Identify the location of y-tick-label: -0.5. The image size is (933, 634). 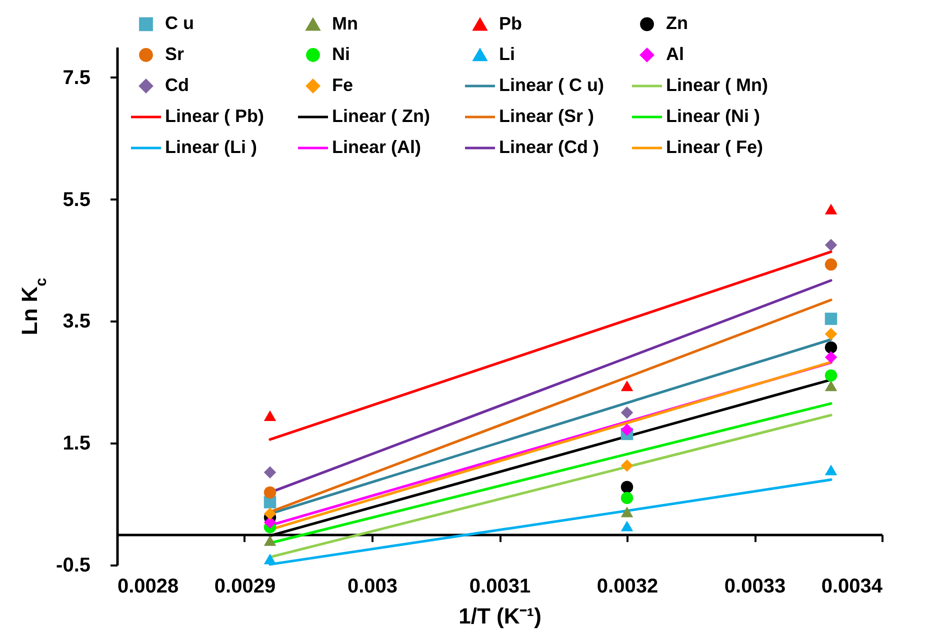
(73, 565).